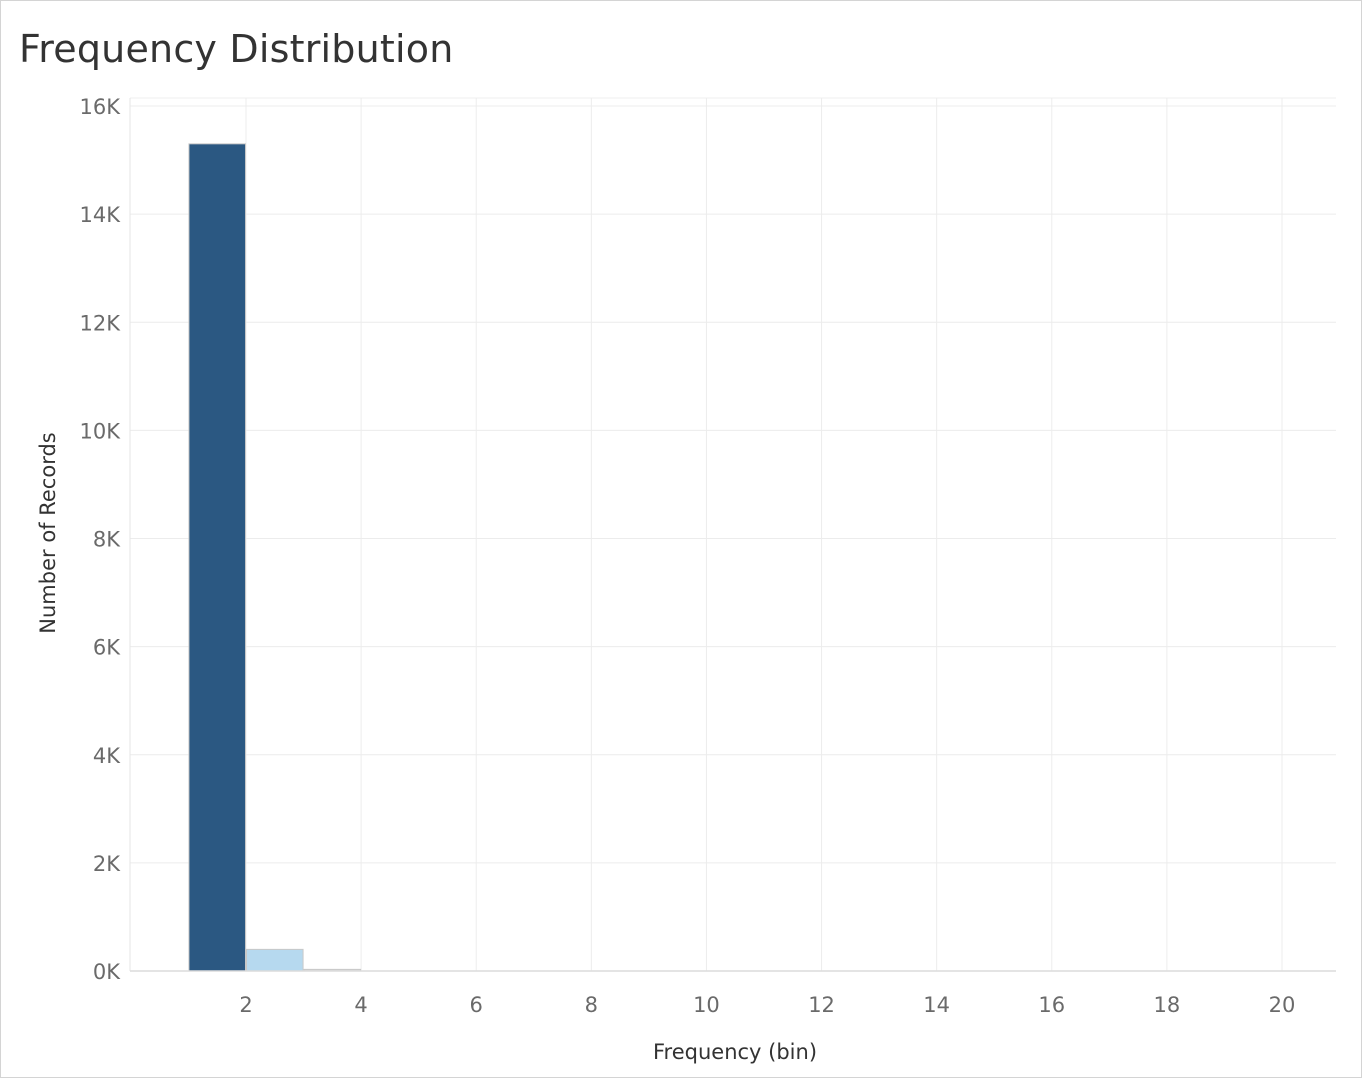 Image resolution: width=1362 pixels, height=1078 pixels. Describe the element at coordinates (275, 557) in the screenshot. I see `bars` at that location.